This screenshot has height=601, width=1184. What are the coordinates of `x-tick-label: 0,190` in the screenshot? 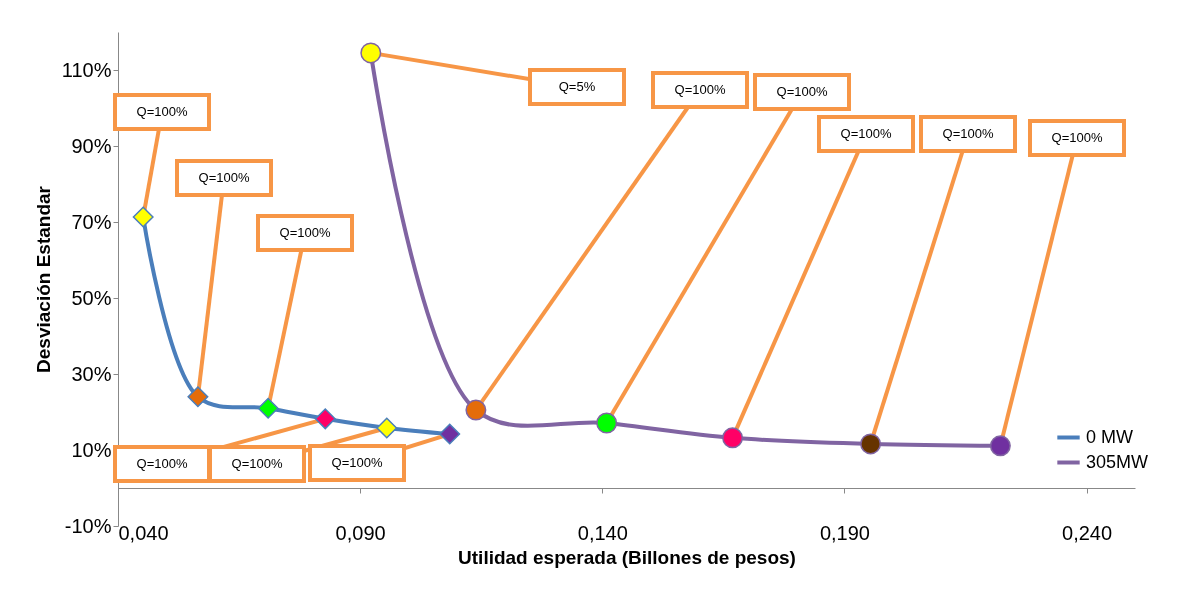 It's located at (844, 532).